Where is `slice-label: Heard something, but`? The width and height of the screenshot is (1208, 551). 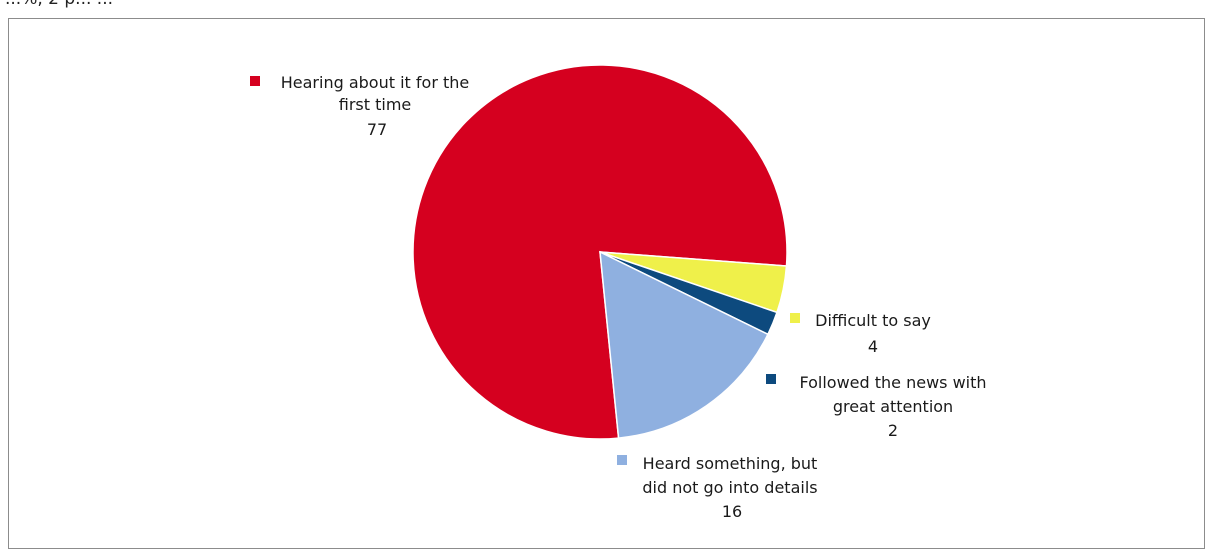 slice-label: Heard something, but is located at coordinates (730, 463).